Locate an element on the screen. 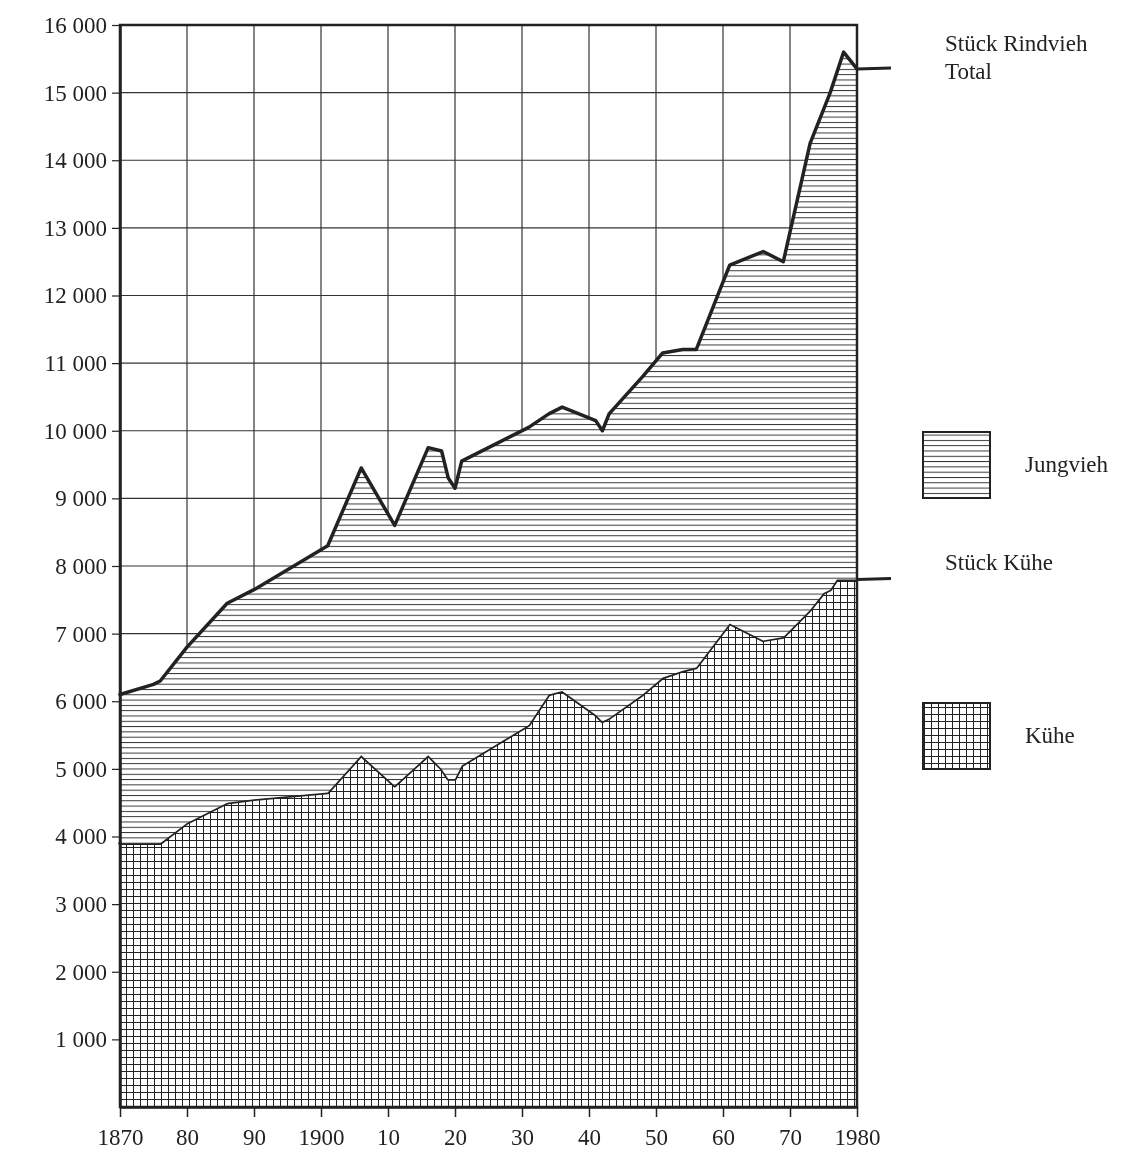 This screenshot has height=1158, width=1130. y-tick-label: 8 000 is located at coordinates (81, 566).